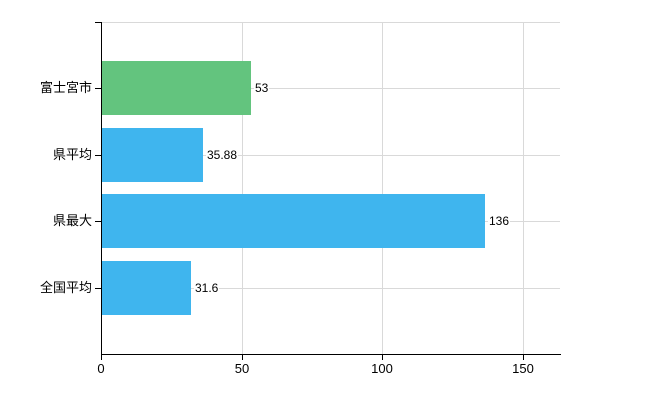  Describe the element at coordinates (65, 87) in the screenshot. I see `category-label: 富士宮市` at that location.